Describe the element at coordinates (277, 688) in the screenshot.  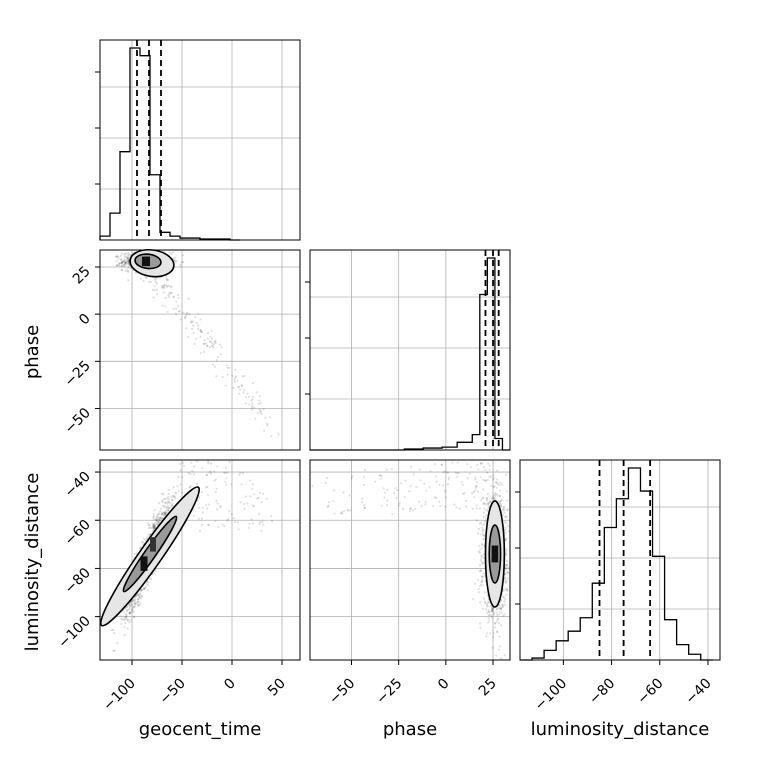
I see `x-tick-label-geocent-time-3: 50` at that location.